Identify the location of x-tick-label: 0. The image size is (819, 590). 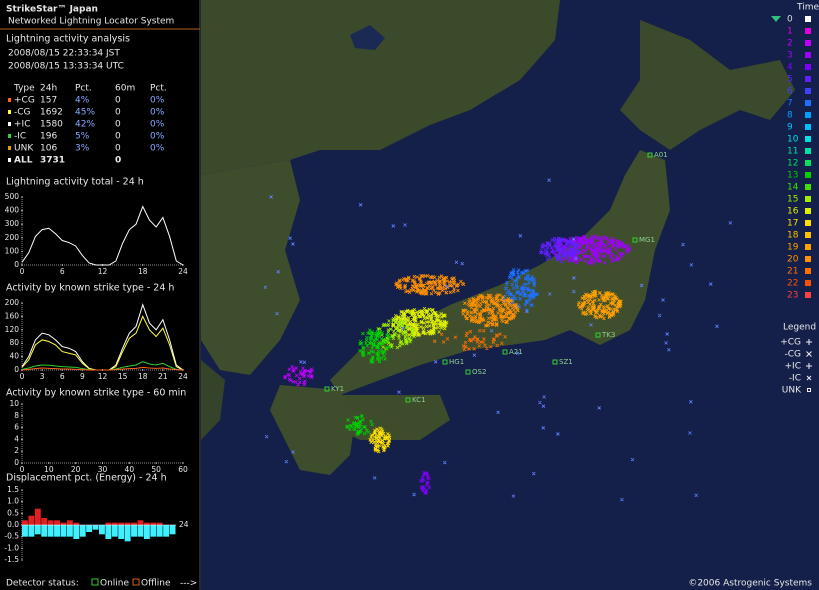
(22, 271).